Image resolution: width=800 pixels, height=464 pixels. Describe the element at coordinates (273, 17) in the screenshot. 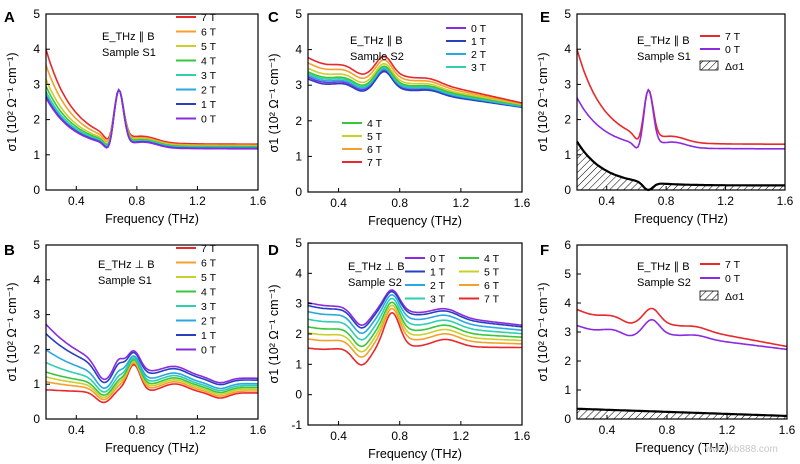

I see `panel-letter: C` at that location.